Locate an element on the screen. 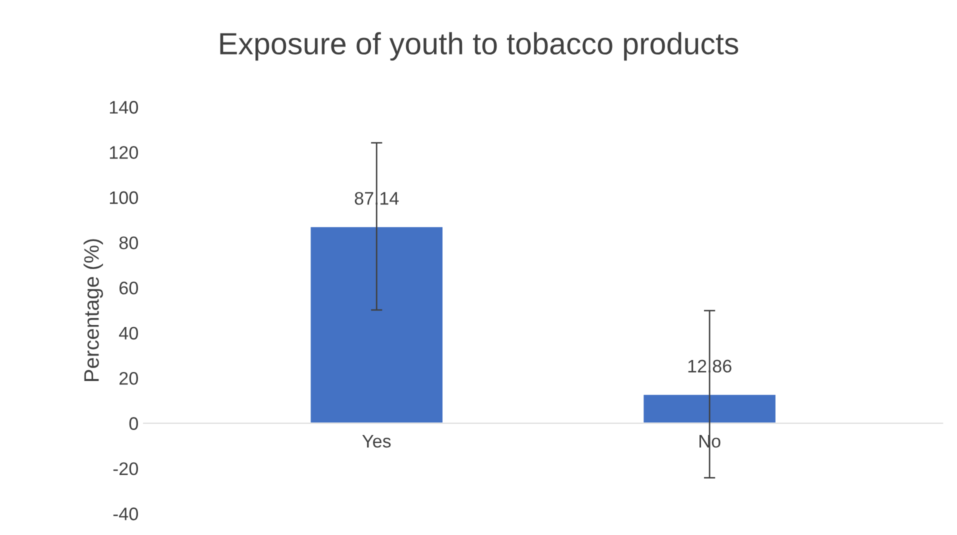 This screenshot has height=535, width=957. y-tick-label: 20 is located at coordinates (129, 378).